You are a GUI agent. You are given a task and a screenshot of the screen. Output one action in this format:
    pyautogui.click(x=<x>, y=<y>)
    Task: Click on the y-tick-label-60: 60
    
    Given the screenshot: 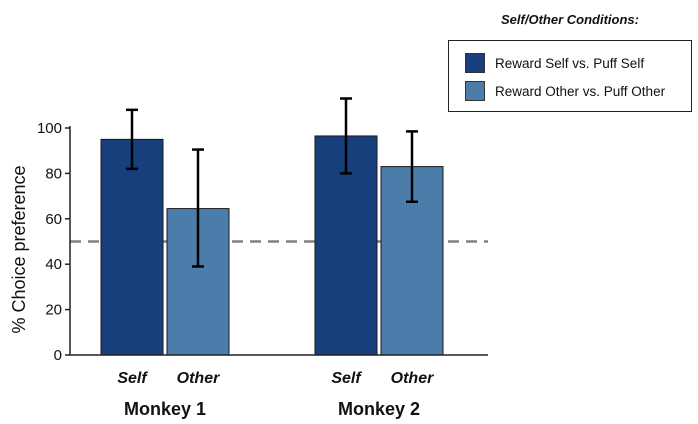 What is the action you would take?
    pyautogui.click(x=53, y=219)
    